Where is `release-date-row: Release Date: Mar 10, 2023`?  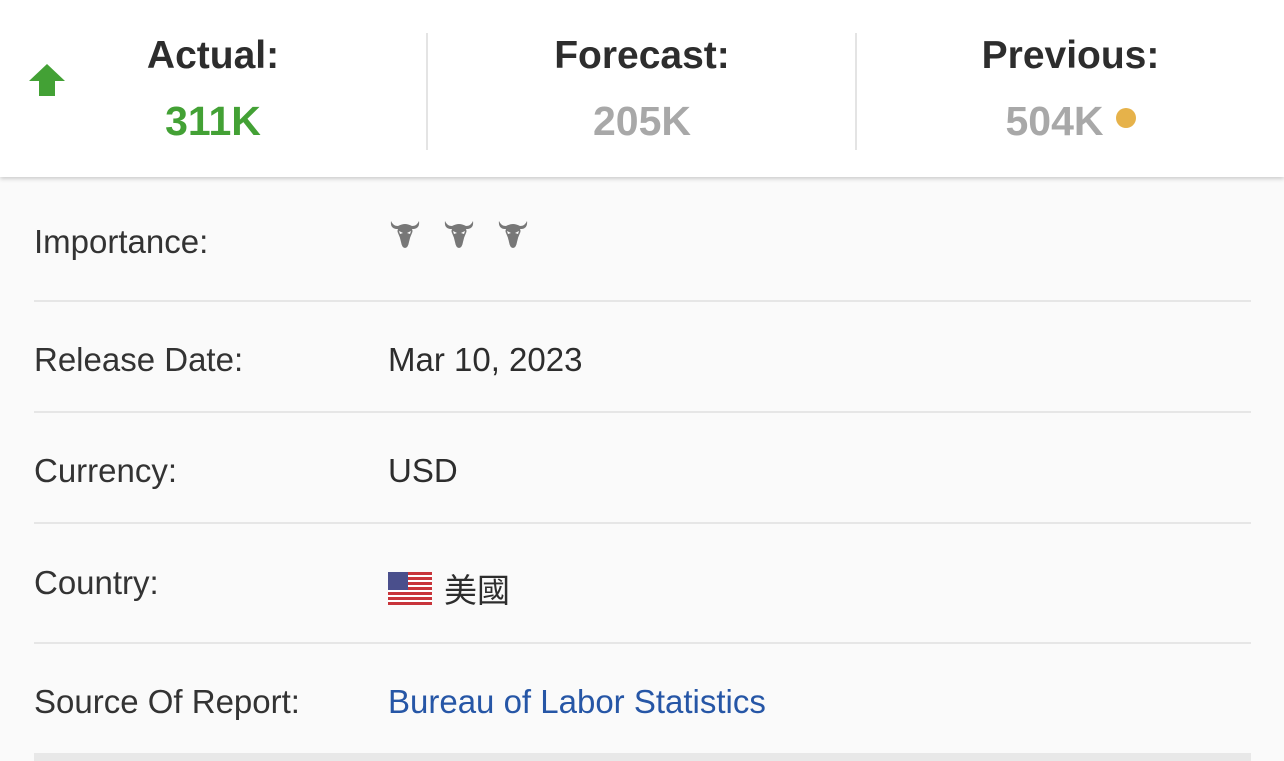
release-date-row: Release Date: Mar 10, 2023 is located at coordinates (642, 357).